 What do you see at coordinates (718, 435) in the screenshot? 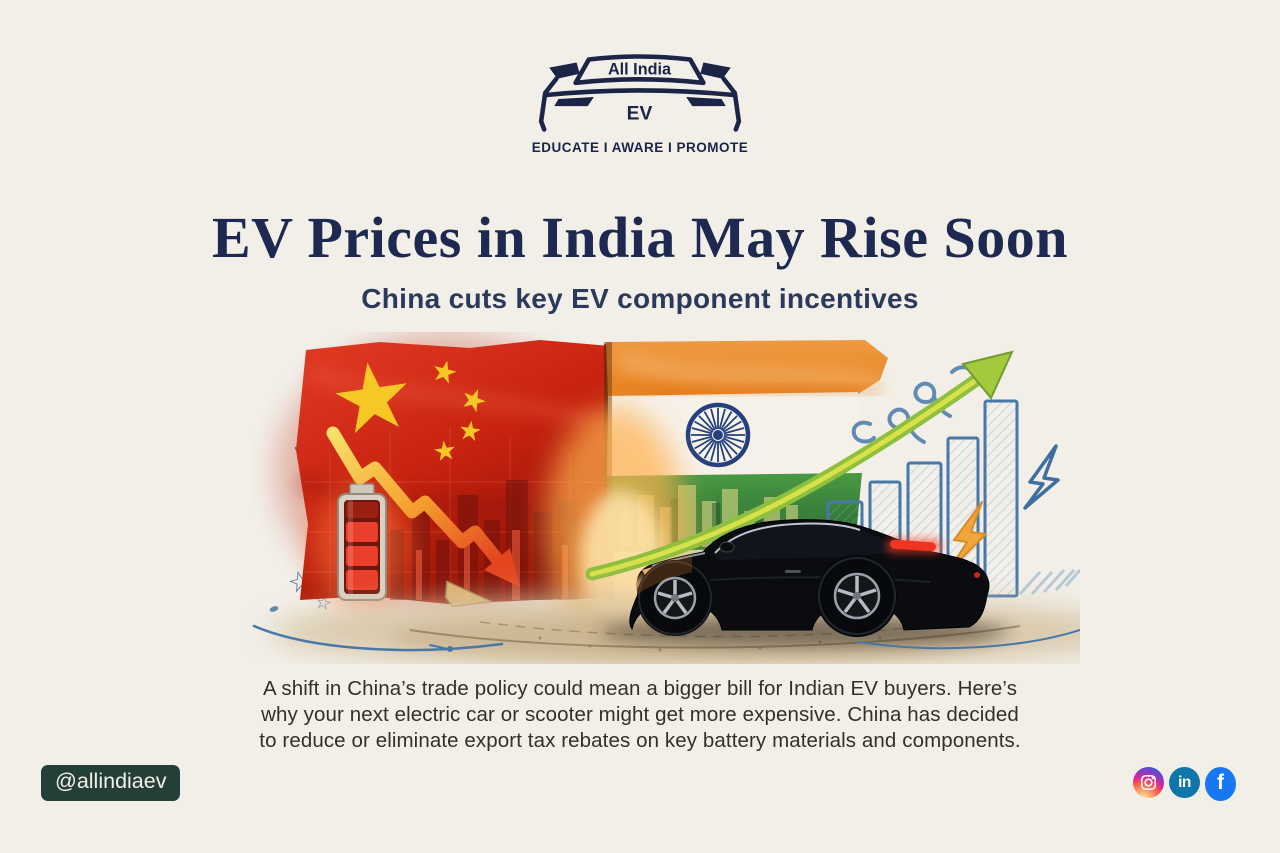
I see `ashoka-chakra` at bounding box center [718, 435].